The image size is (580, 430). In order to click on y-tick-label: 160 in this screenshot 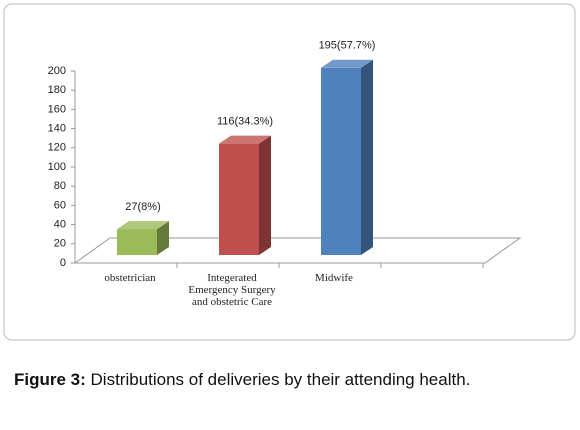, I will do `click(57, 109)`.